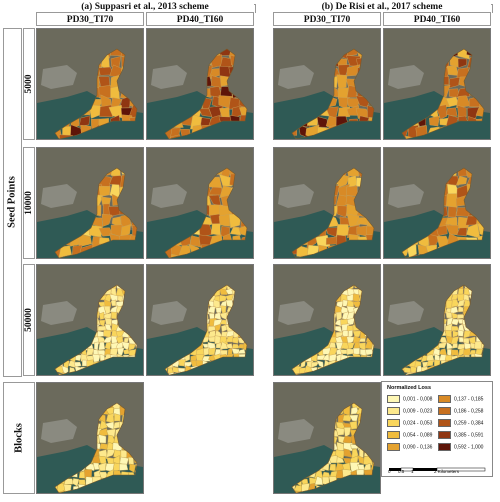 The width and height of the screenshot is (500, 502). I want to click on scale-label-0: 0, so click(389, 471).